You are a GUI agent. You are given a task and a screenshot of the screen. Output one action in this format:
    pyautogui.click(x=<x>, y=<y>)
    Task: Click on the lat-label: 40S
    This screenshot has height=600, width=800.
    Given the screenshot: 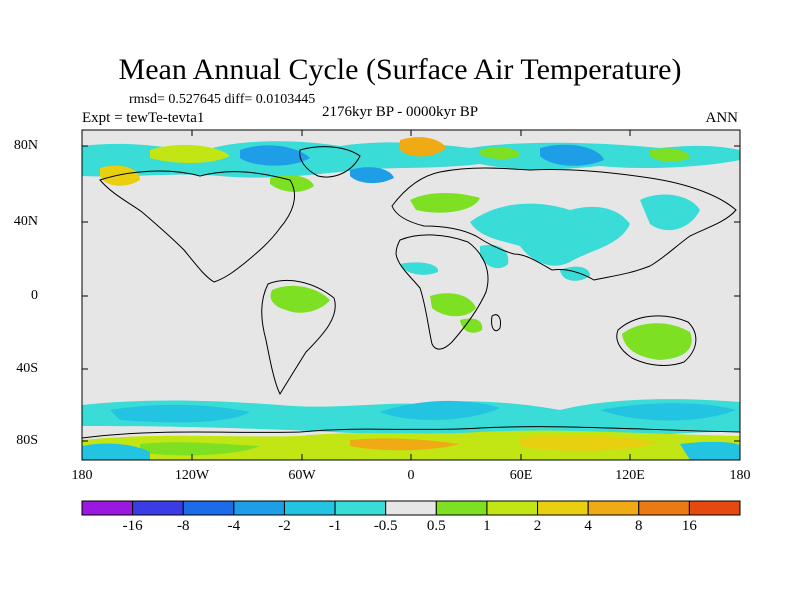 What is the action you would take?
    pyautogui.click(x=27, y=368)
    